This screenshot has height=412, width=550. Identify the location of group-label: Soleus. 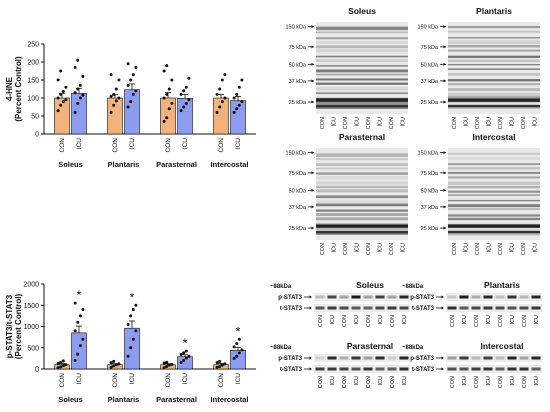
(70, 164).